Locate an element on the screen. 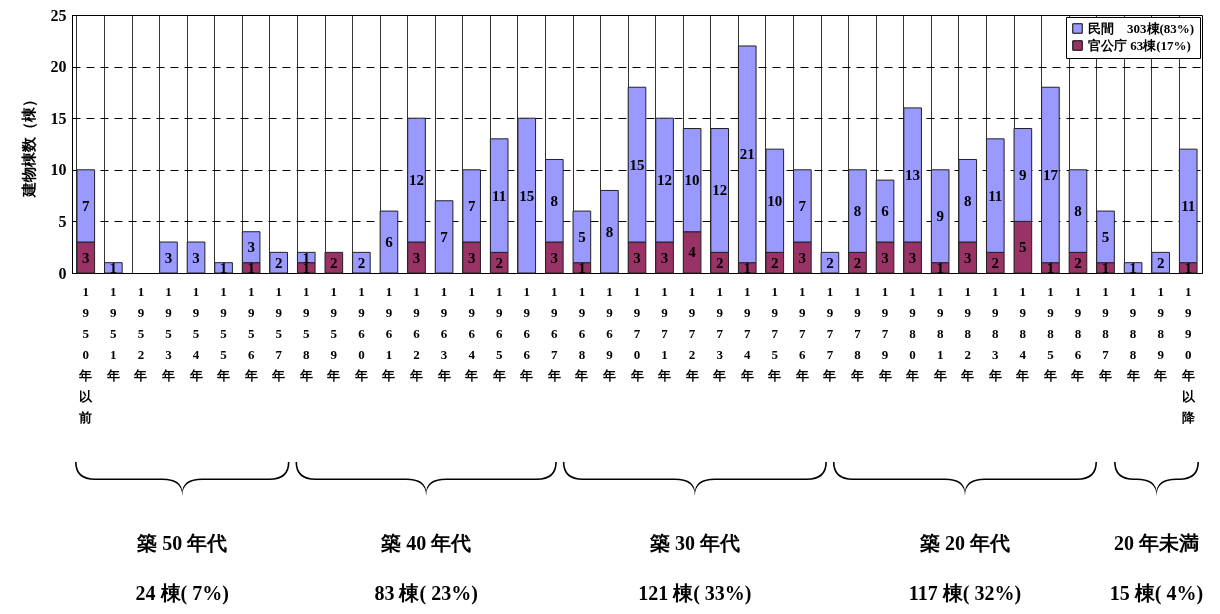 The width and height of the screenshot is (1220, 614). x-tick-label: 1971年 is located at coordinates (664, 333).